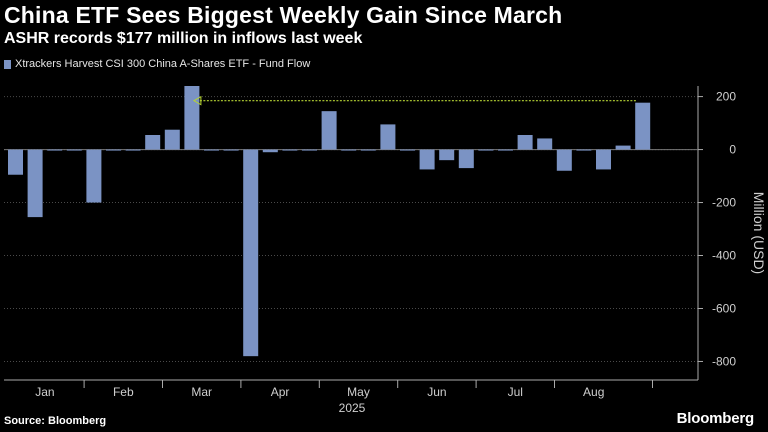 Image resolution: width=768 pixels, height=432 pixels. What do you see at coordinates (44, 392) in the screenshot?
I see `x-tick-label: Jan` at bounding box center [44, 392].